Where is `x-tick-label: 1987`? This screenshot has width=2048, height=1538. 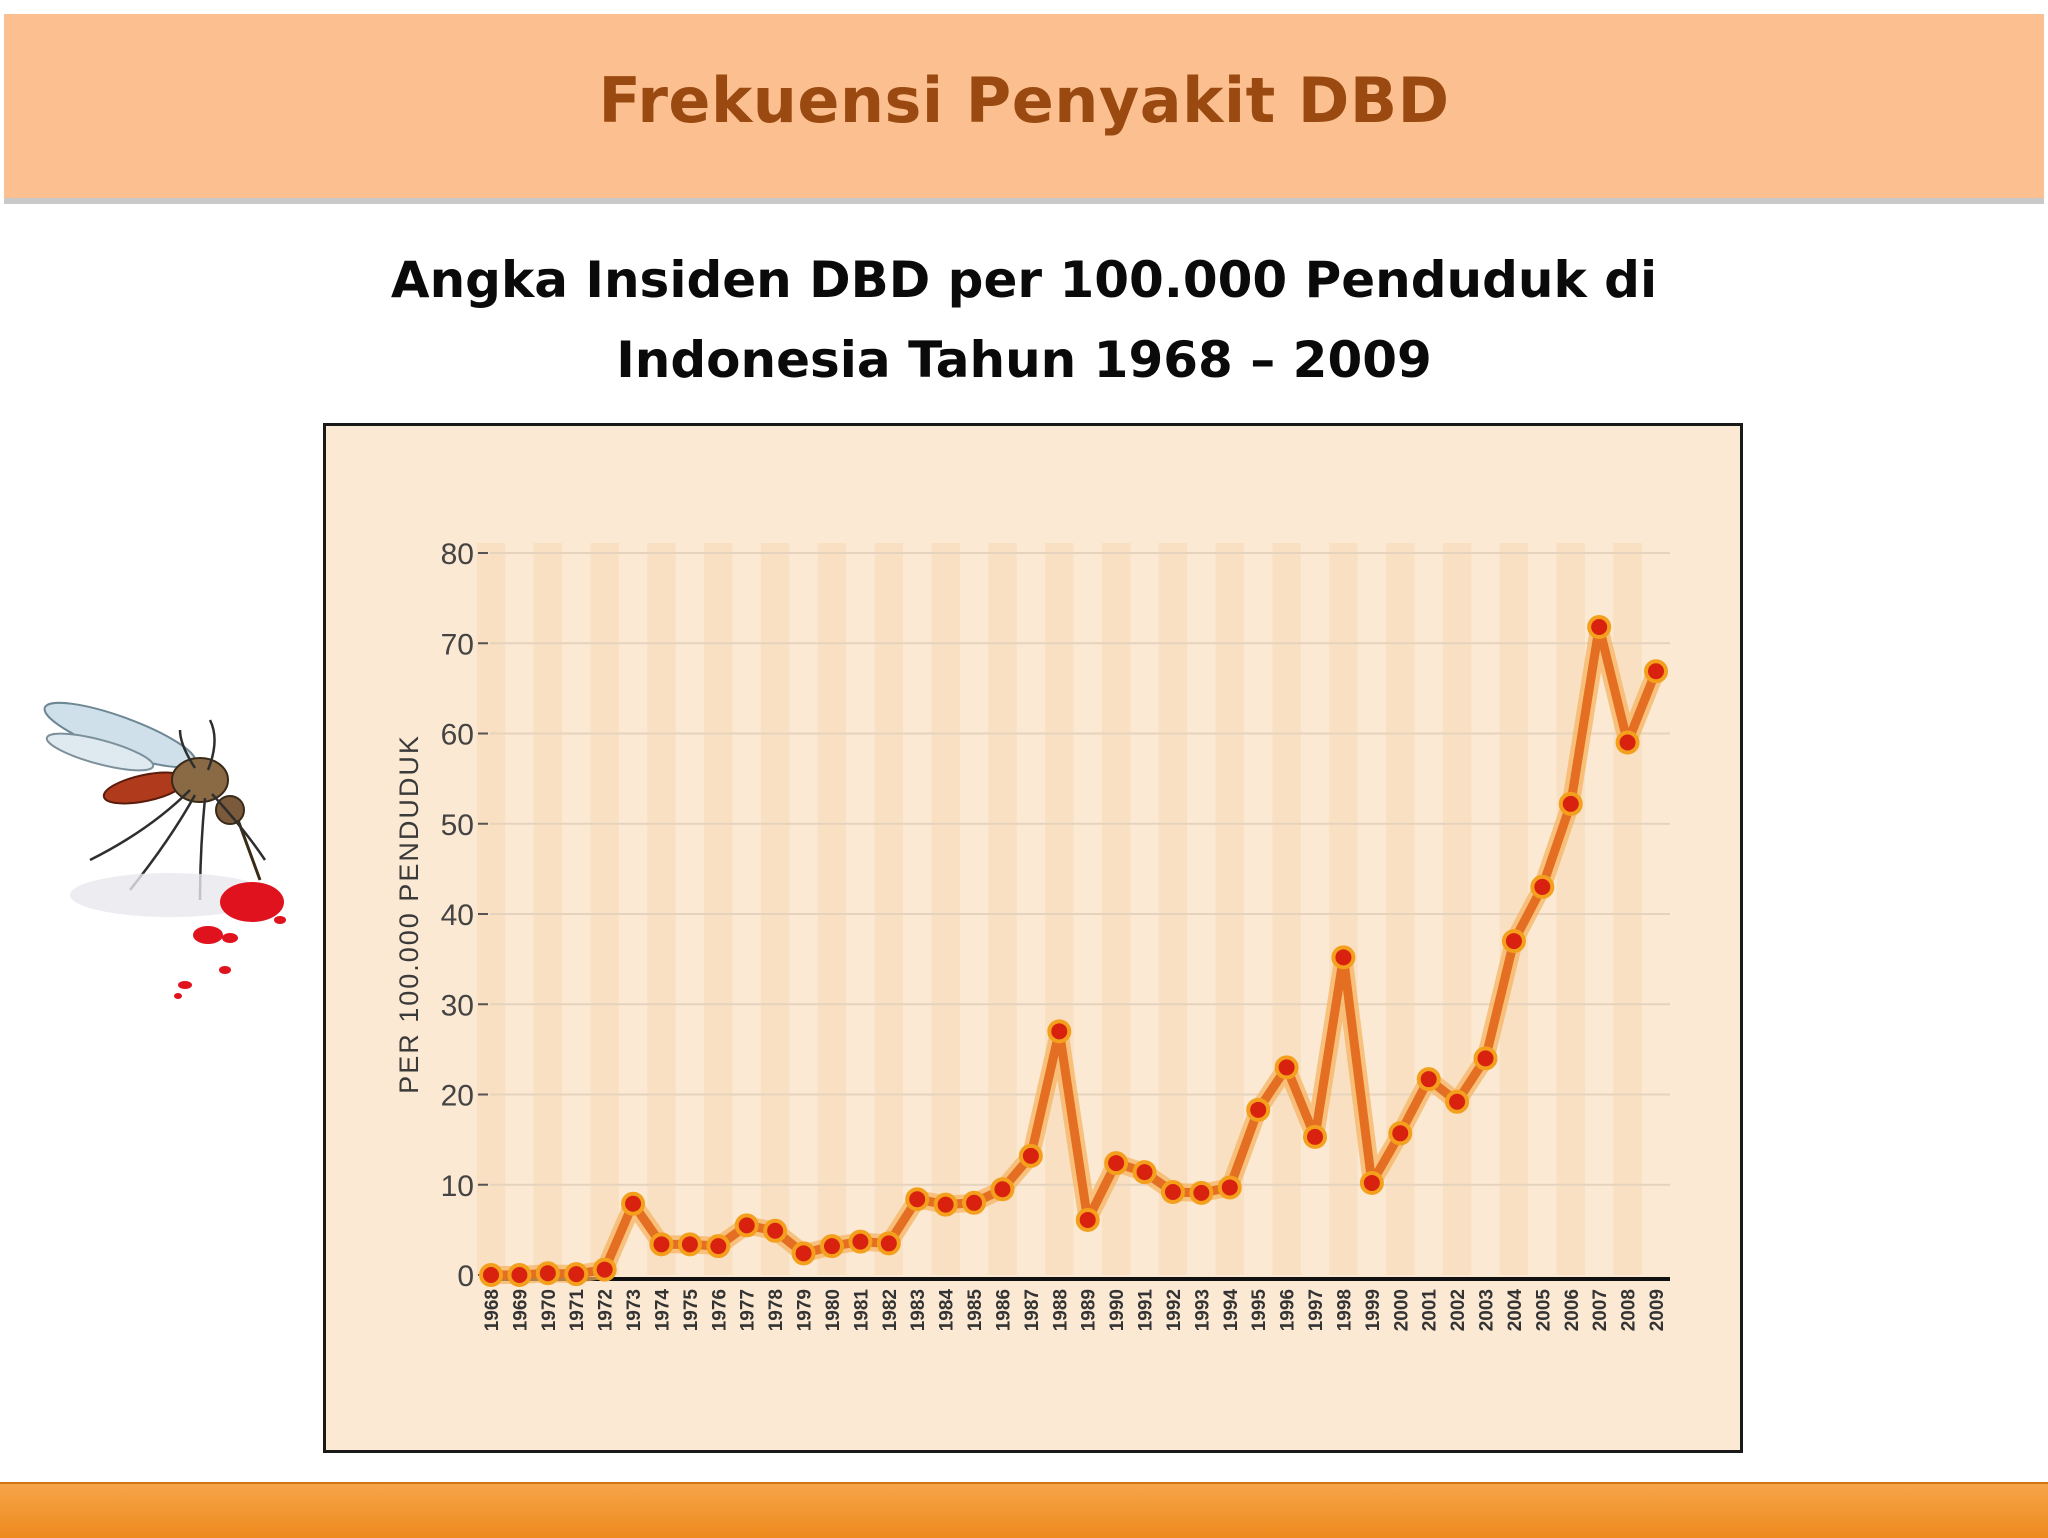 x-tick-label: 1987 is located at coordinates (1032, 1310).